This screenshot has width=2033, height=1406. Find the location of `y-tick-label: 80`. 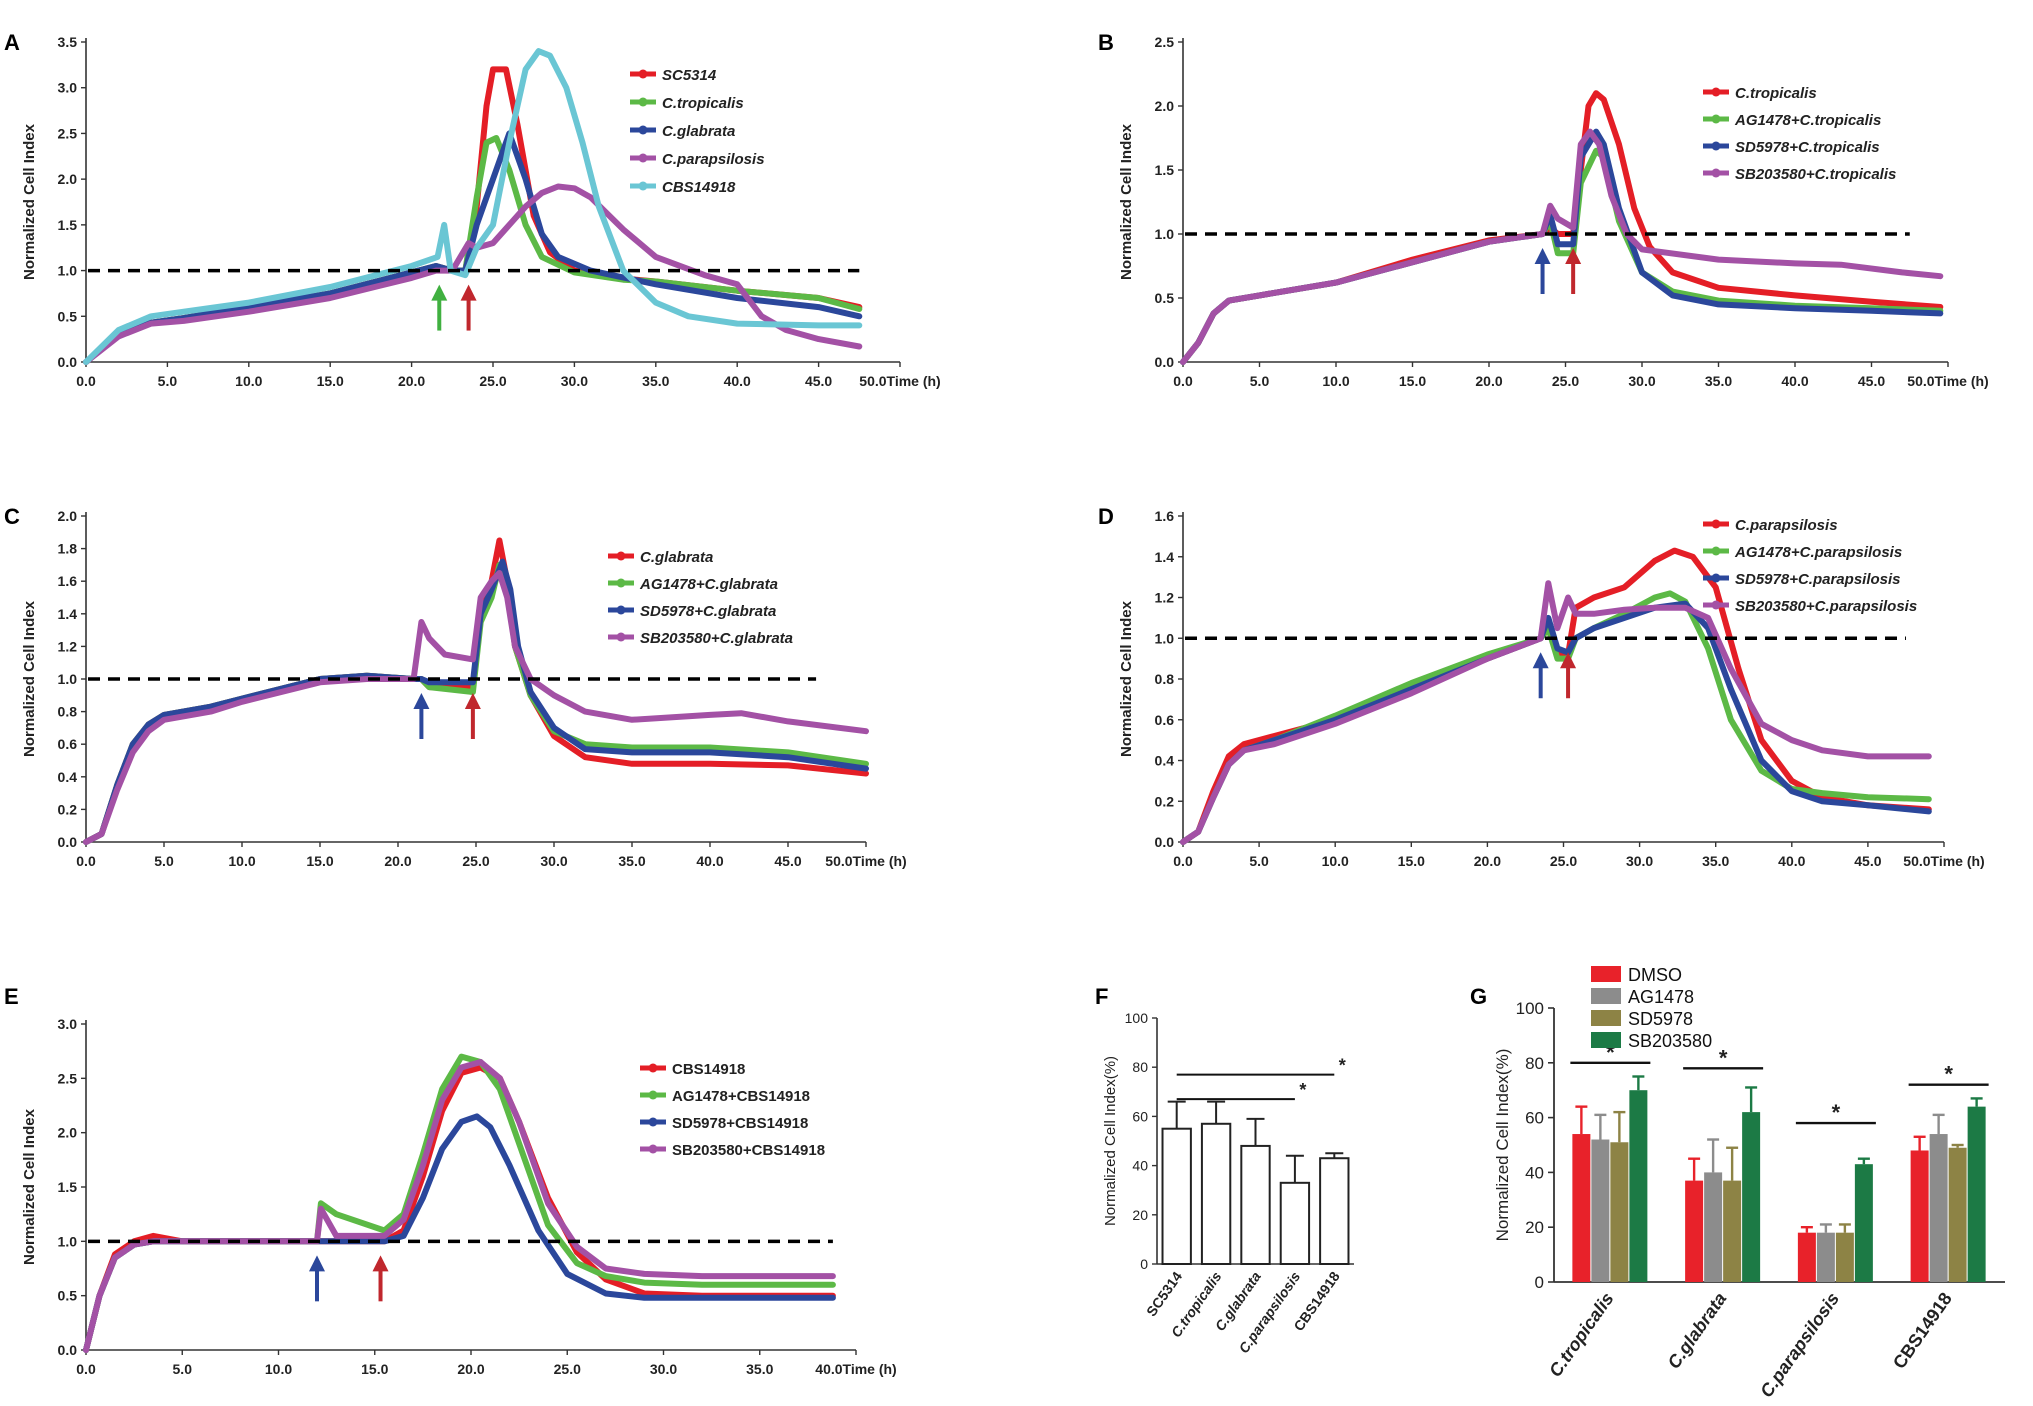

y-tick-label: 80 is located at coordinates (1534, 1063).